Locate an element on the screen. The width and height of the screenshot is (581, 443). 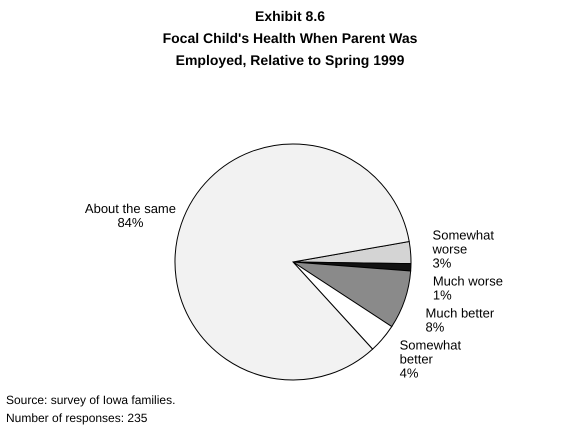
slice-label: About the same is located at coordinates (130, 208).